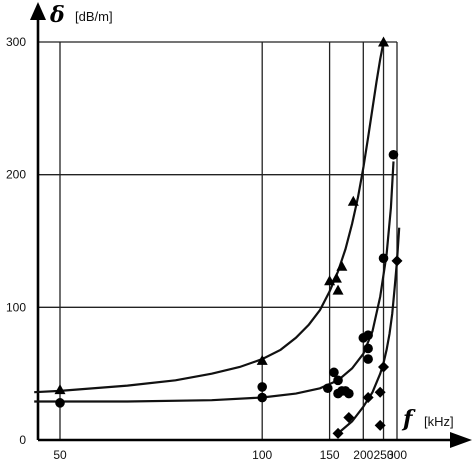 The height and width of the screenshot is (461, 474). I want to click on x-tick-label: 200, so click(363, 454).